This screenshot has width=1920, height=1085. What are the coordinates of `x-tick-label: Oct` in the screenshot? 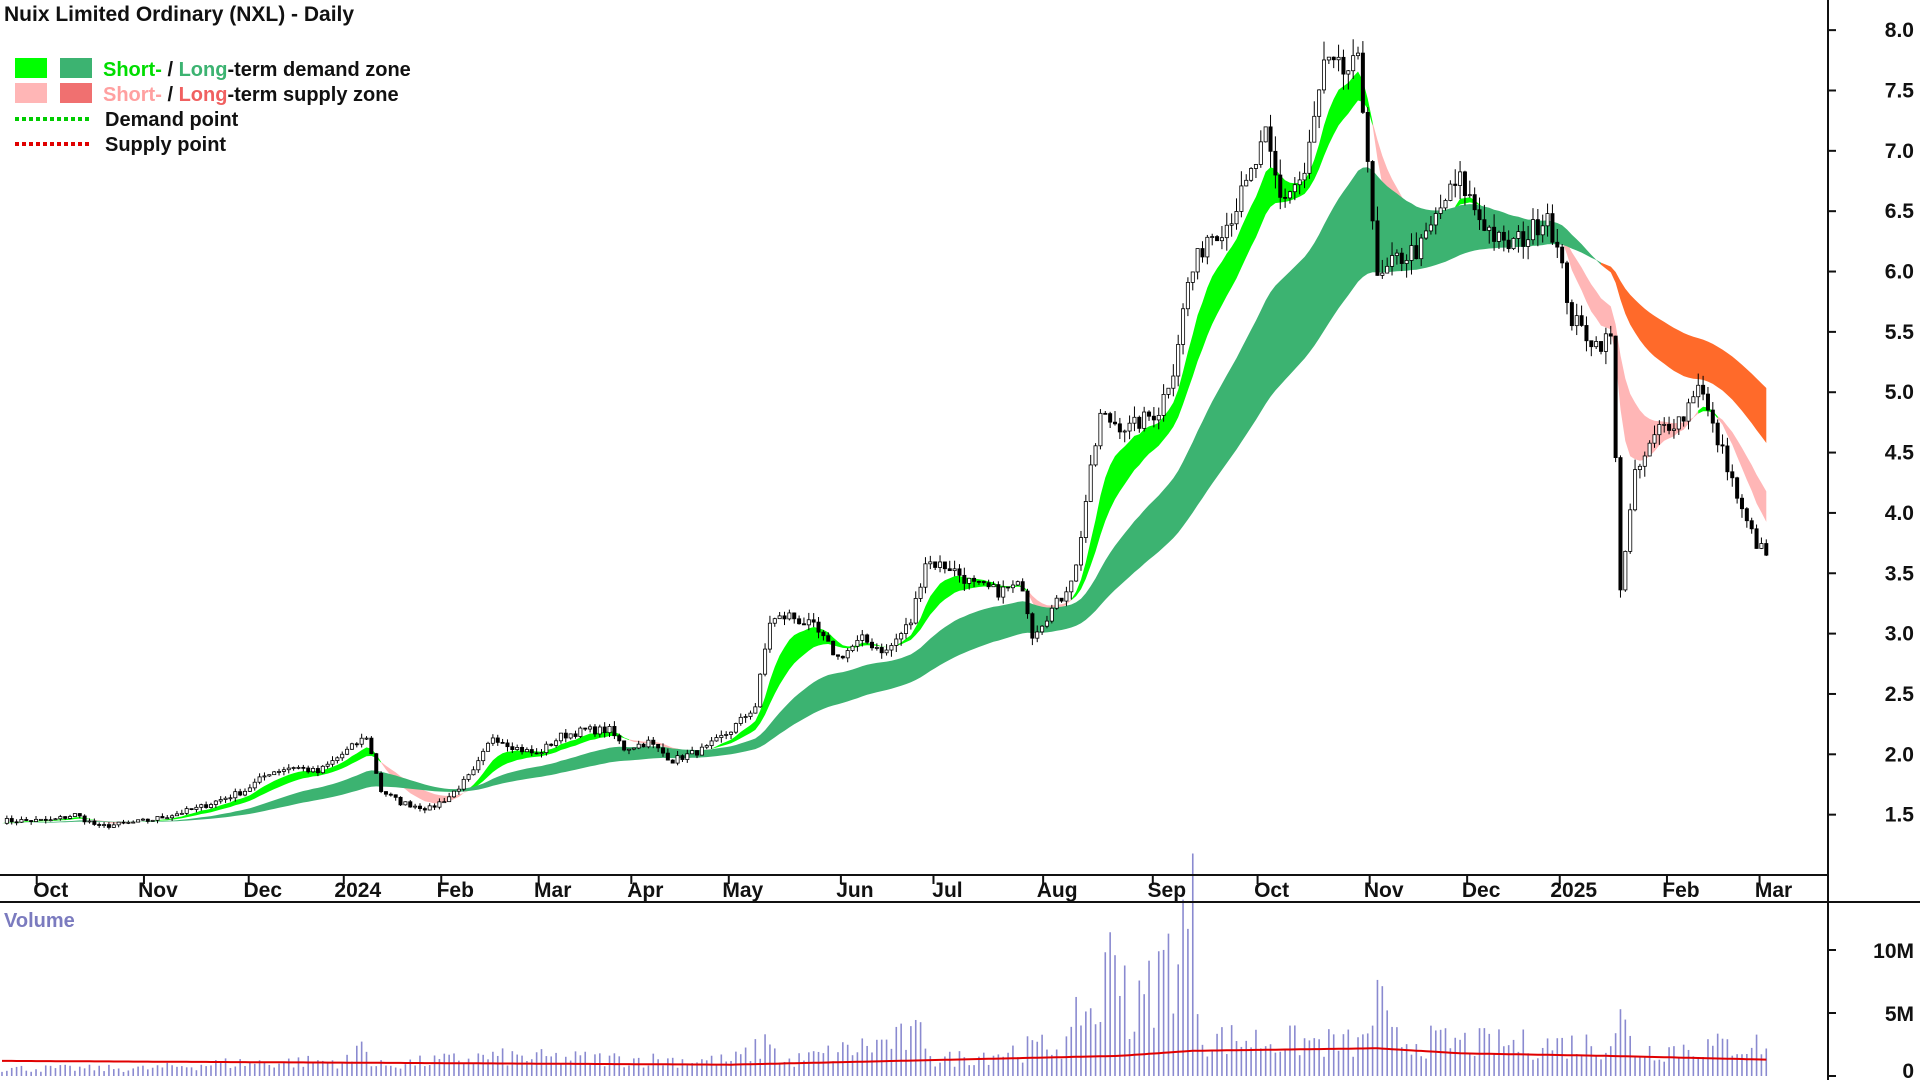 It's located at (50, 890).